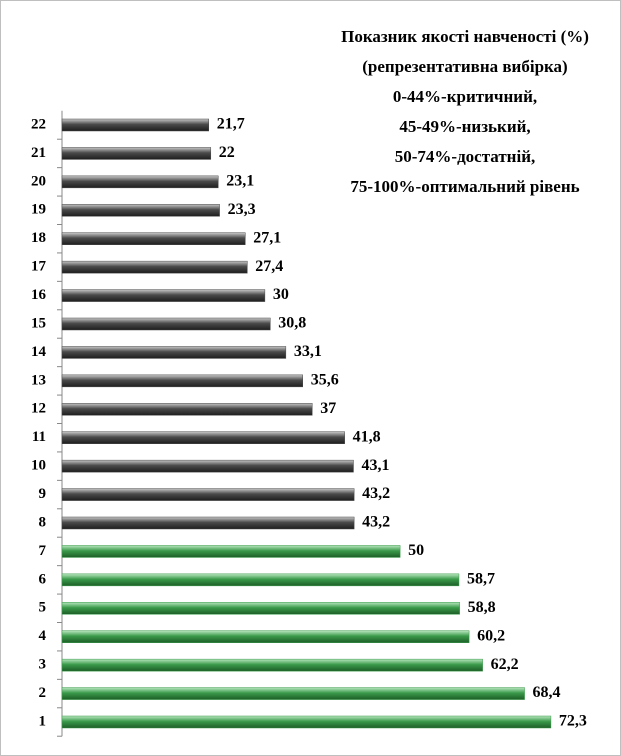 This screenshot has width=621, height=756. I want to click on title-line: 45-49%-низький,, so click(464, 126).